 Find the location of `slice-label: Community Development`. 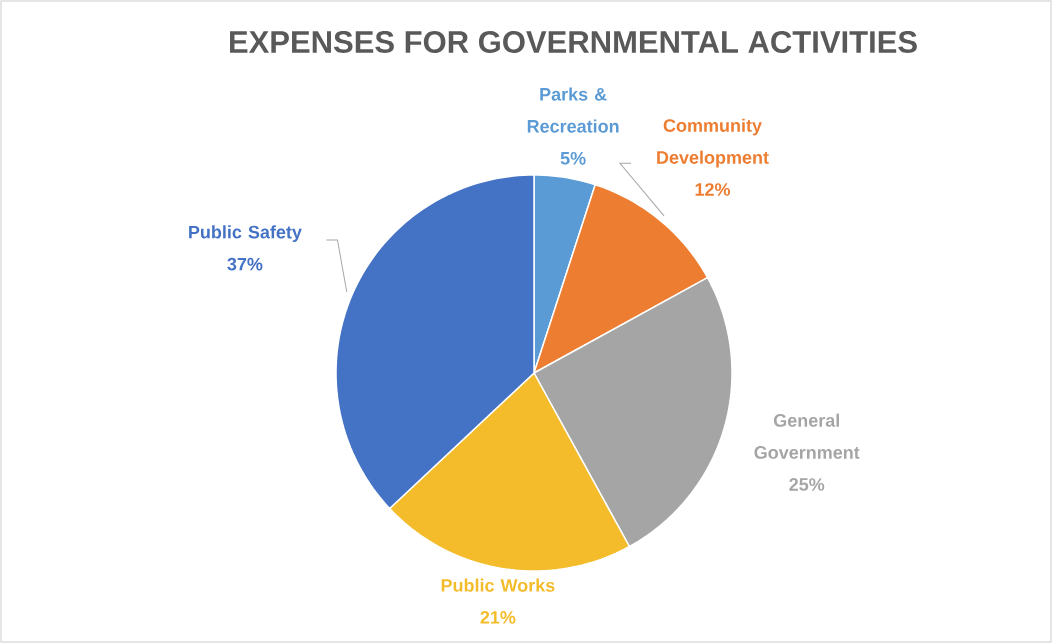

slice-label: Community Development is located at coordinates (713, 143).